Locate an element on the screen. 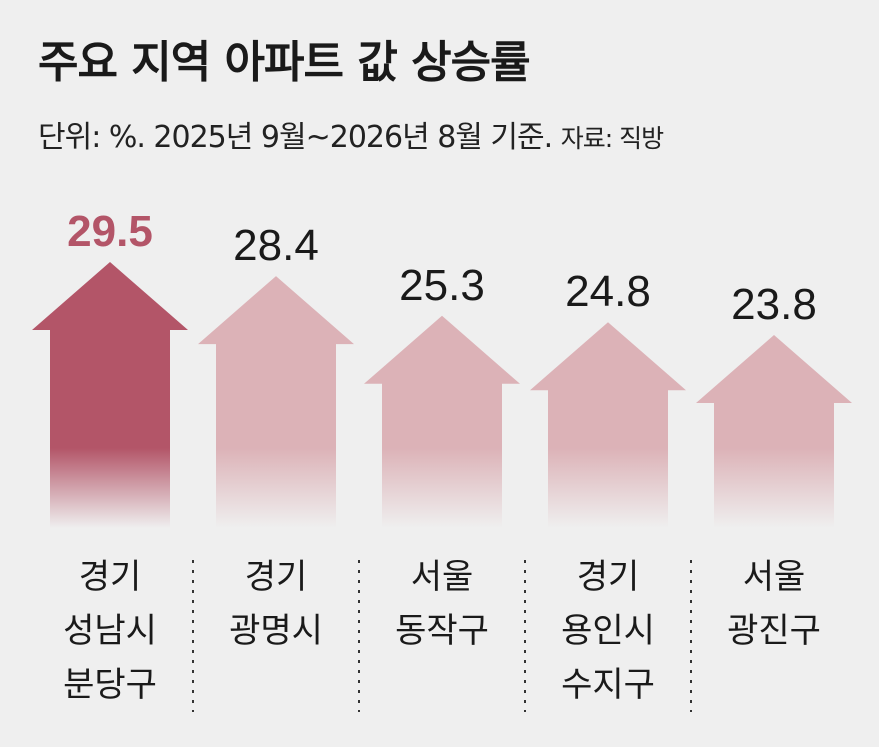 The height and width of the screenshot is (747, 879). value-label-2: 28.4 is located at coordinates (276, 245).